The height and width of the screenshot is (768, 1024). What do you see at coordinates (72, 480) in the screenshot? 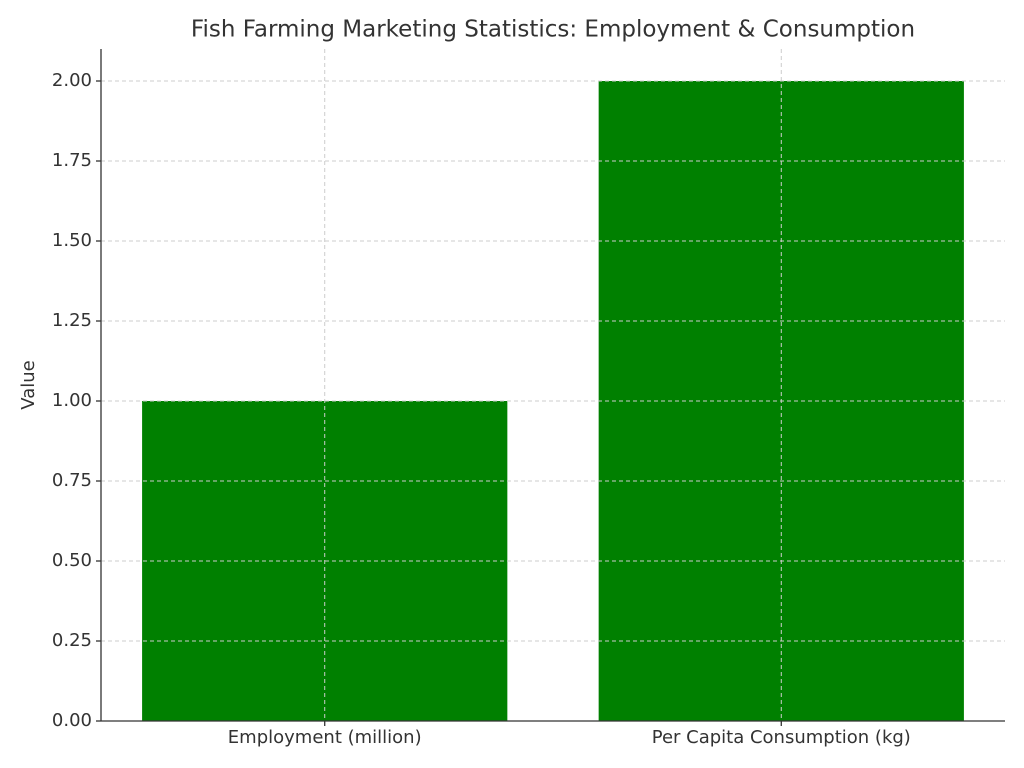
I see `y-tick-label: 0.75` at bounding box center [72, 480].